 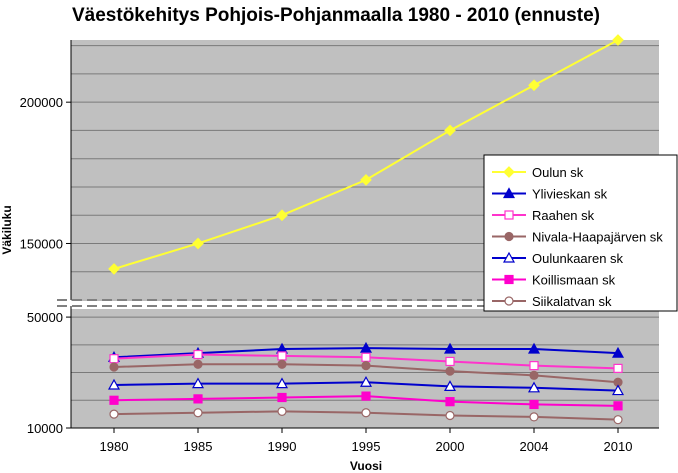 What do you see at coordinates (114, 446) in the screenshot?
I see `x-tick-label: 1980` at bounding box center [114, 446].